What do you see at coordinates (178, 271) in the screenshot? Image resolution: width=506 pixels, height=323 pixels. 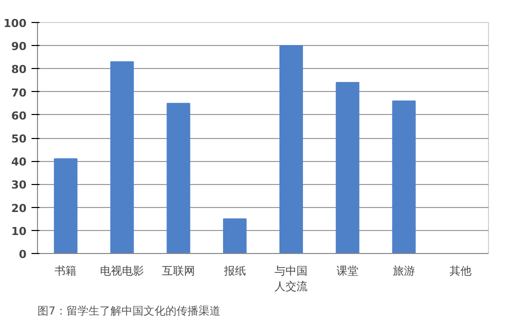 I see `x-tick-label: 互联网` at bounding box center [178, 271].